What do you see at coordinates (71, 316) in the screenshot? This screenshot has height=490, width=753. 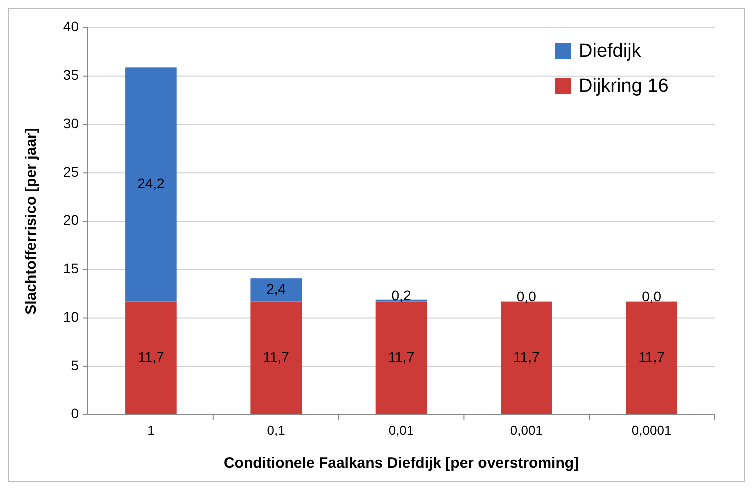 I see `y-tick-label: 10` at bounding box center [71, 316].